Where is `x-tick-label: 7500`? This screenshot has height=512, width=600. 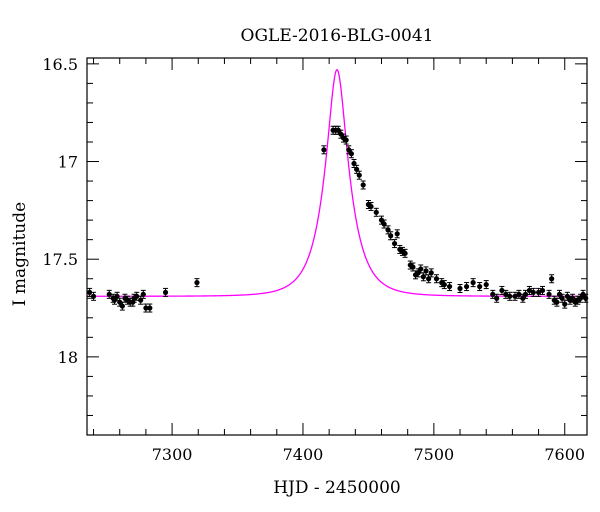
x-tick-label: 7500 is located at coordinates (433, 454).